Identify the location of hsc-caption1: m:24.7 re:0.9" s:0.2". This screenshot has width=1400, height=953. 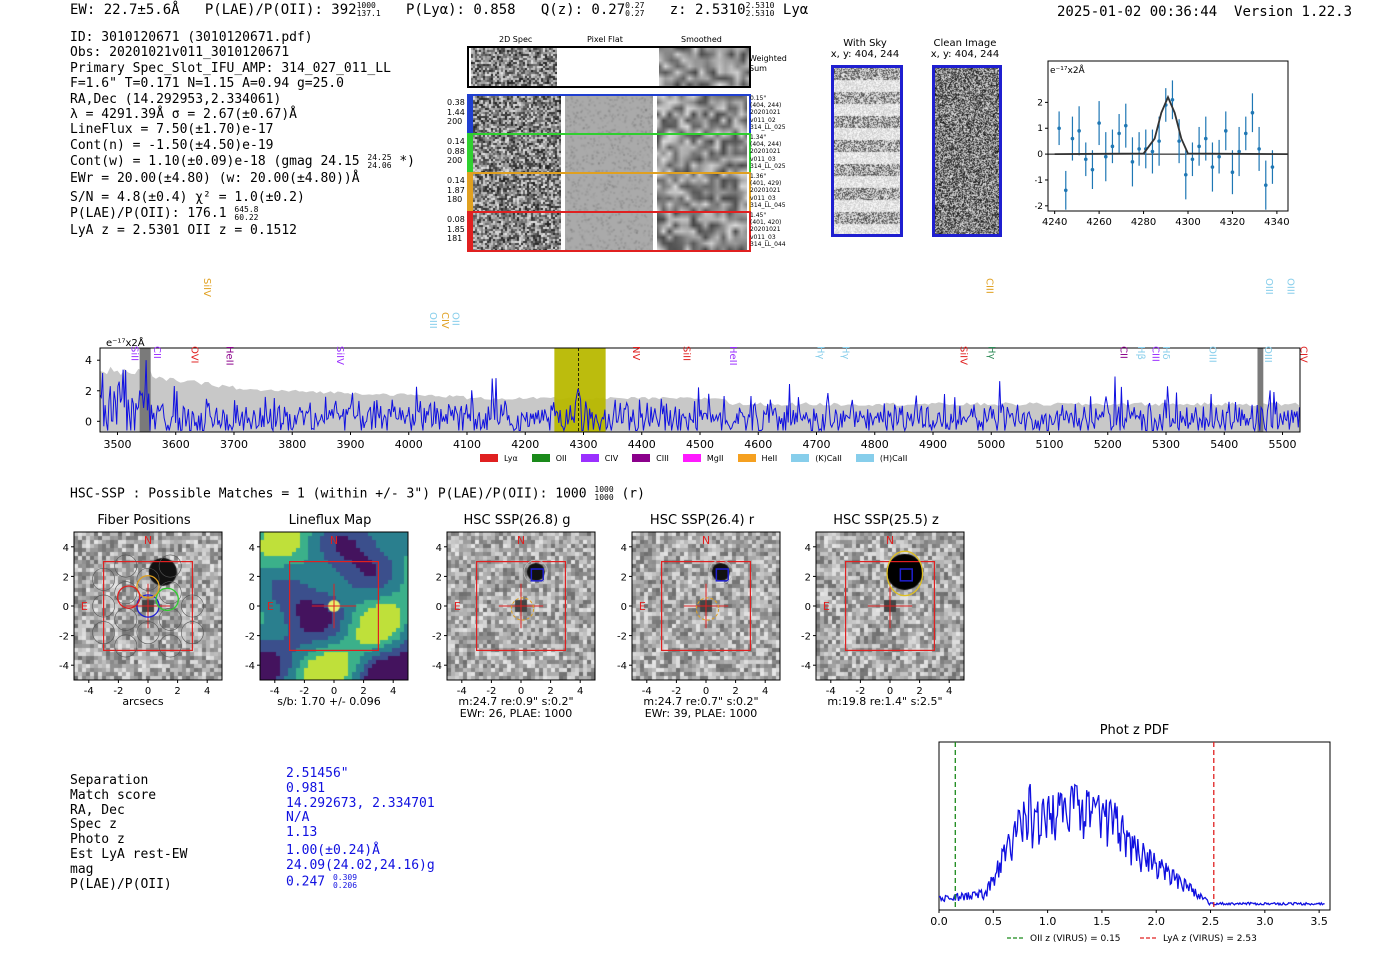
(516, 701).